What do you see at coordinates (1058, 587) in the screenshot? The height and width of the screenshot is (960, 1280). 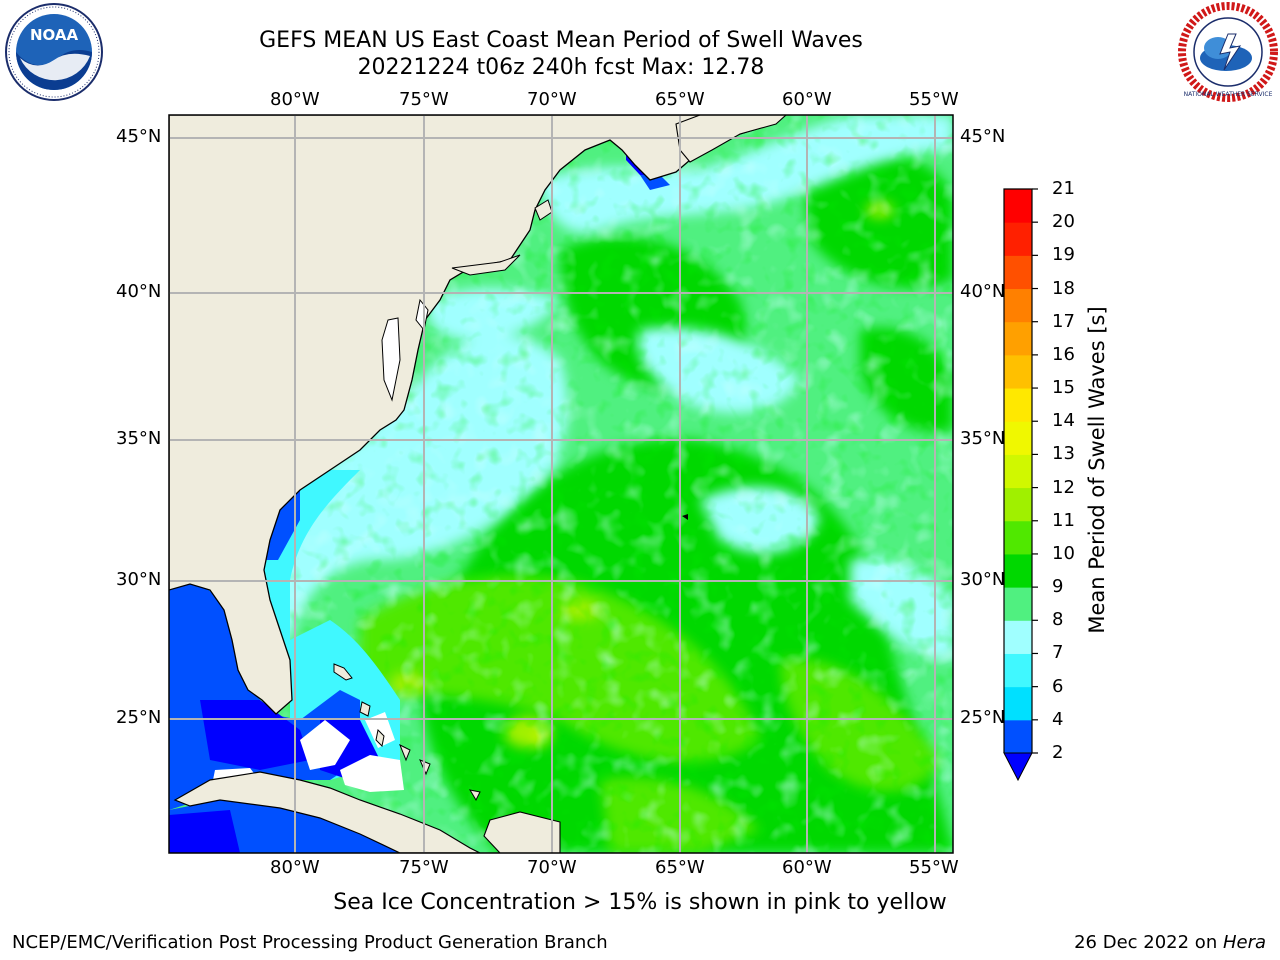 I see `colorbar-tick-label: 9` at bounding box center [1058, 587].